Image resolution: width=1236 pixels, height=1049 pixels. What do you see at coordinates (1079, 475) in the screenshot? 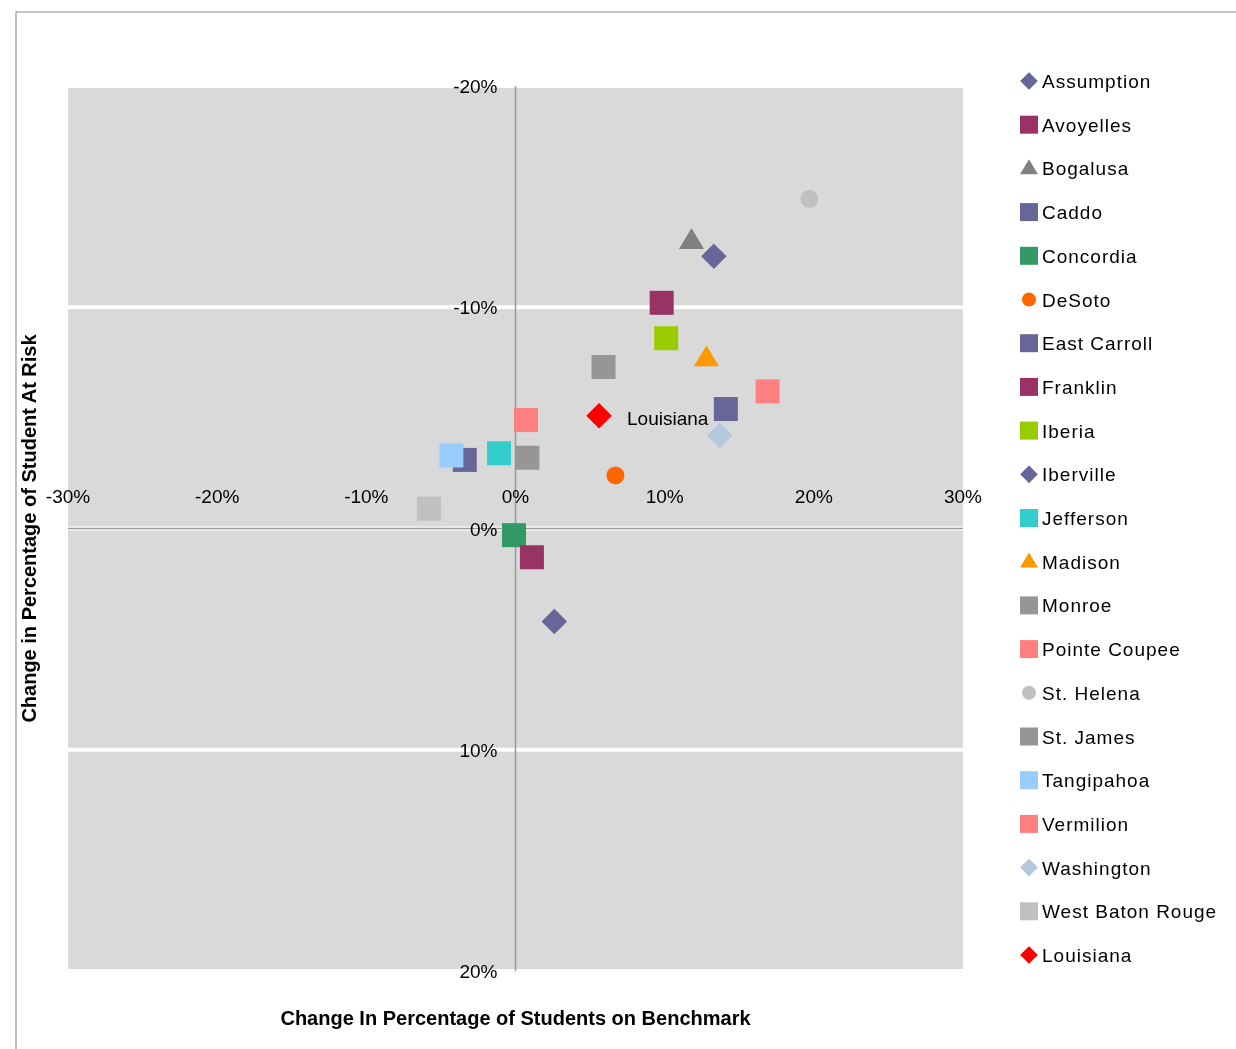
I see `legend-label: Iberville` at bounding box center [1079, 475].